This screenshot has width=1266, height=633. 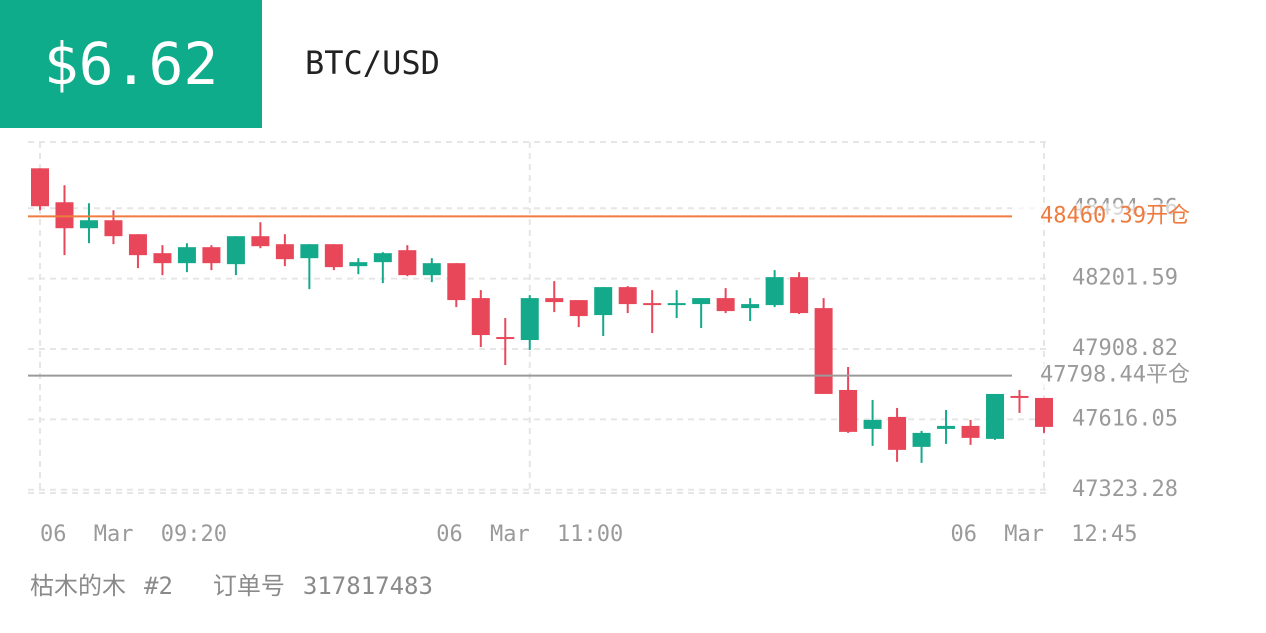 I want to click on user: 枯木的木, so click(x=78, y=586).